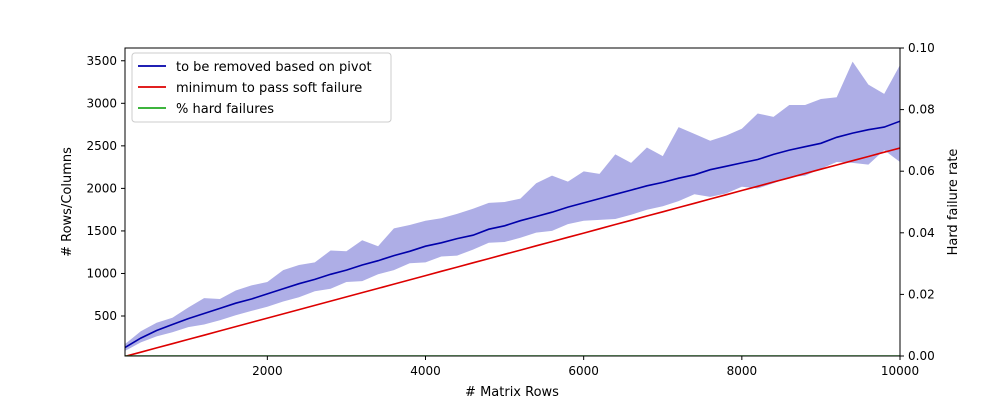  What do you see at coordinates (512, 392) in the screenshot?
I see `x-axis-label: # Matrix Rows` at bounding box center [512, 392].